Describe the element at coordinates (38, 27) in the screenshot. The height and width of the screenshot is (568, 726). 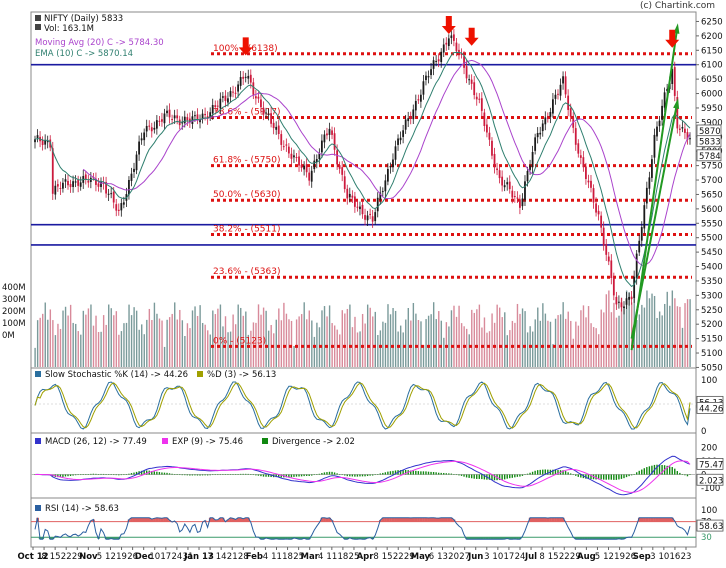
I see `volume-icon` at that location.